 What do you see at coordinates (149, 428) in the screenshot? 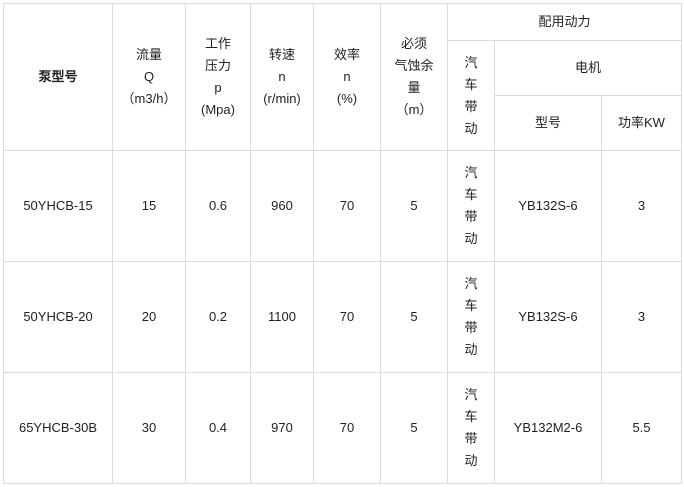
I see `cell-flow: 30` at bounding box center [149, 428].